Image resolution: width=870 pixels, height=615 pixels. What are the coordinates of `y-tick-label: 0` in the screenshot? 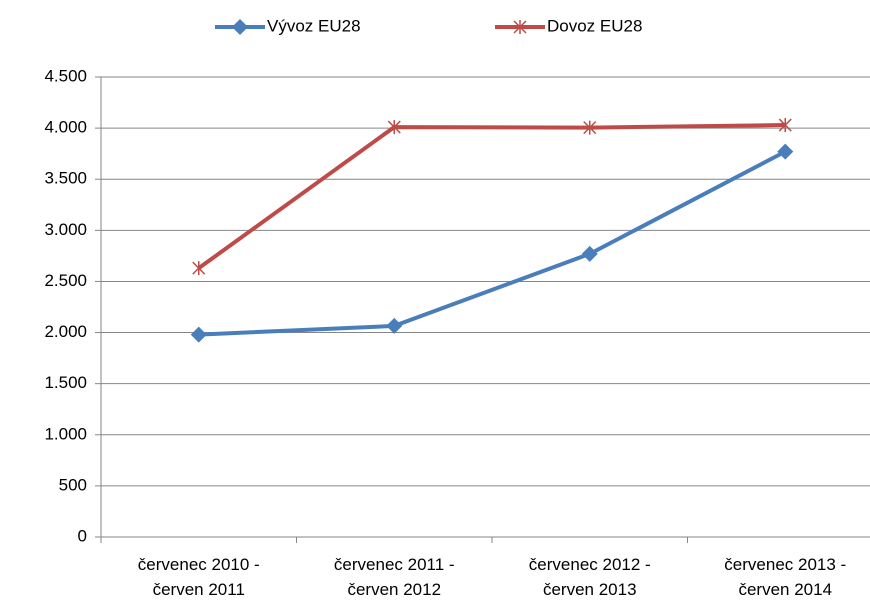 It's located at (82, 535).